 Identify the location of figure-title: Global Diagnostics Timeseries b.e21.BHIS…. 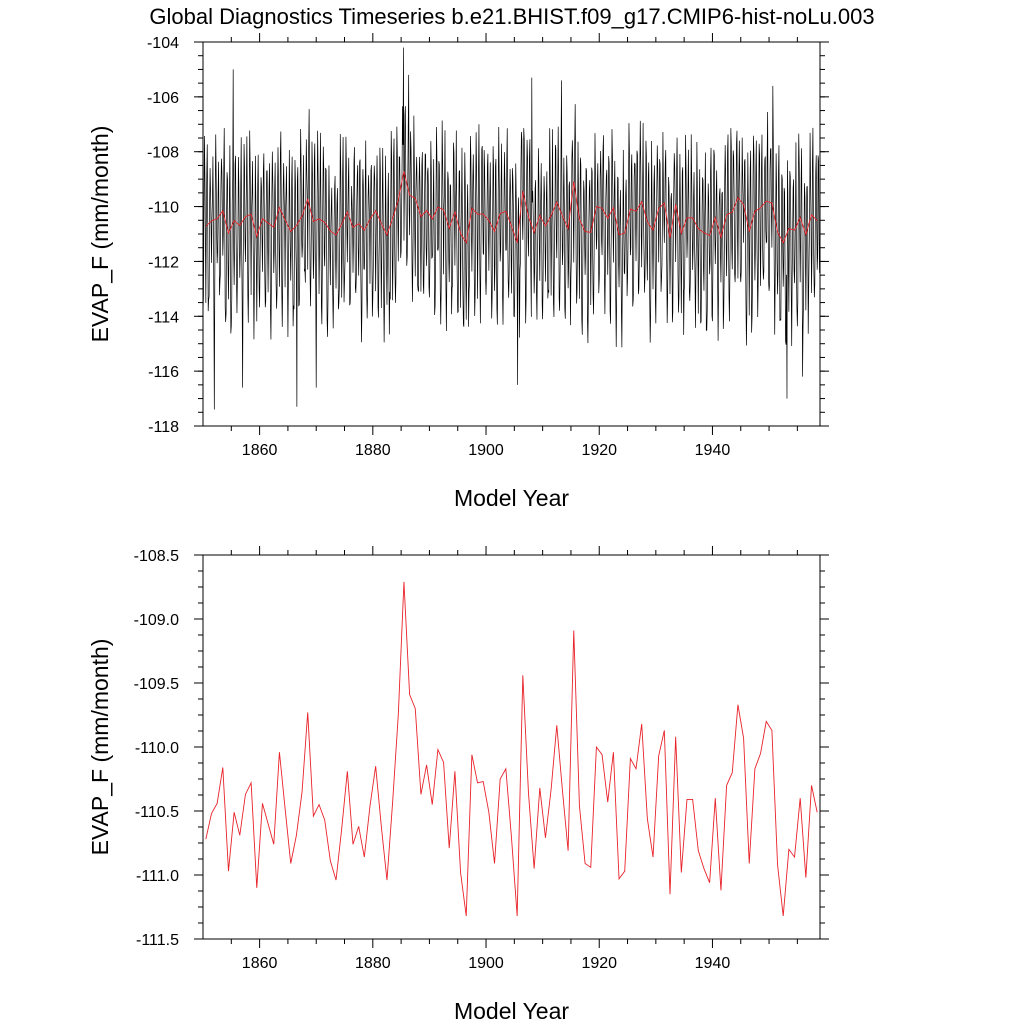
(511, 16).